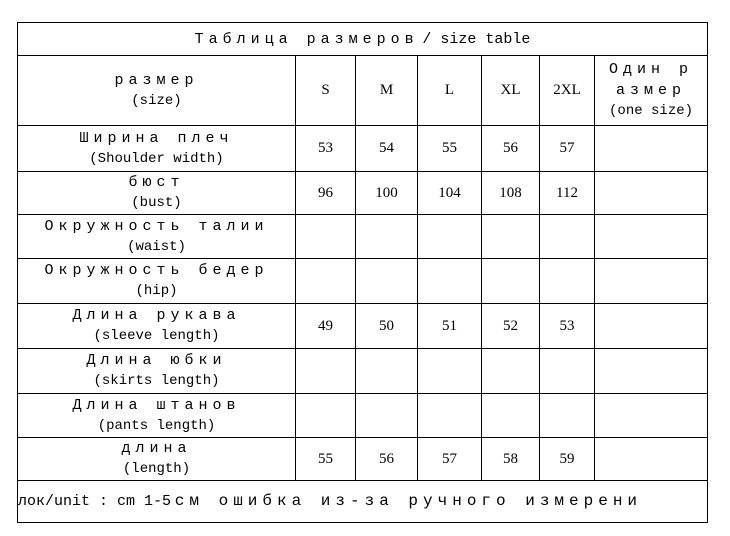 The height and width of the screenshot is (536, 730). Describe the element at coordinates (156, 203) in the screenshot. I see `label-en: (bust)` at that location.